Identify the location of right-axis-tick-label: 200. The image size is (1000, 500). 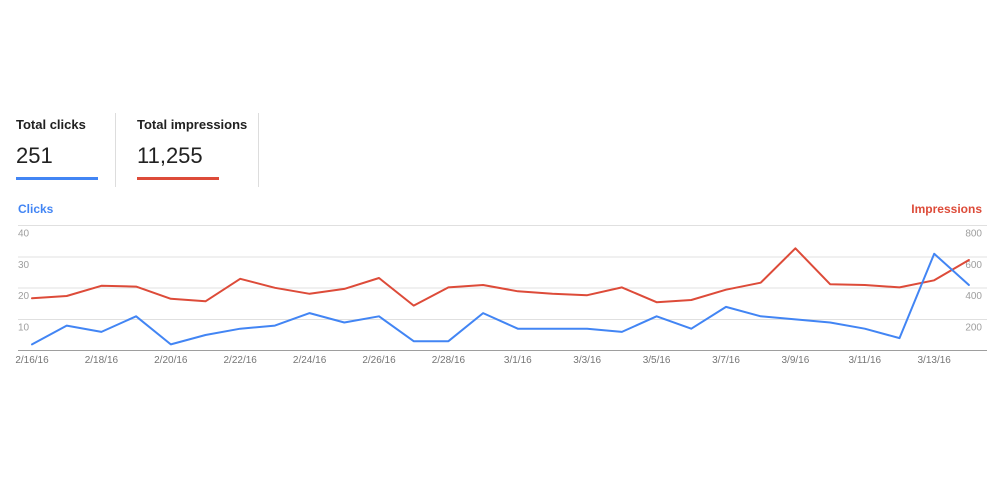
(973, 327).